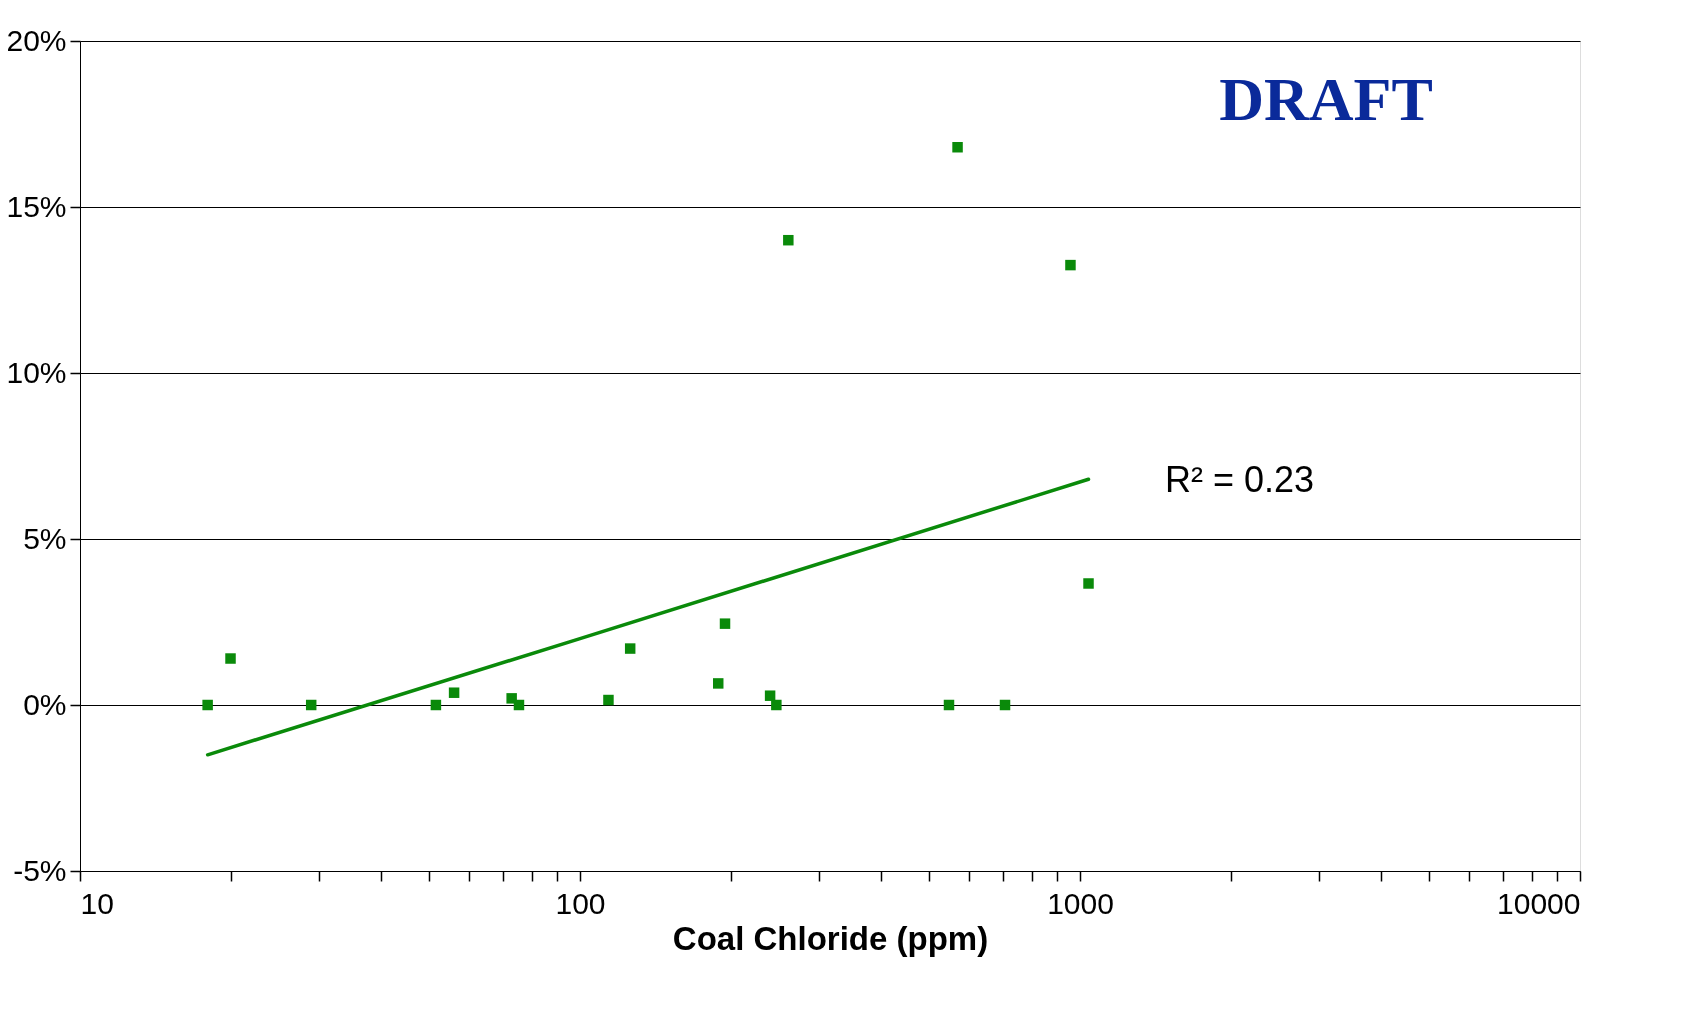 The image size is (1689, 1015). I want to click on annotation: DRAFT, so click(1326, 99).